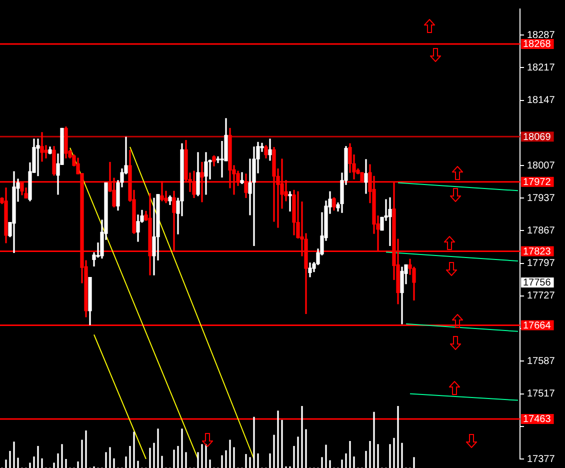 The image size is (565, 468). I want to click on ref-line-label: 18268, so click(537, 44).